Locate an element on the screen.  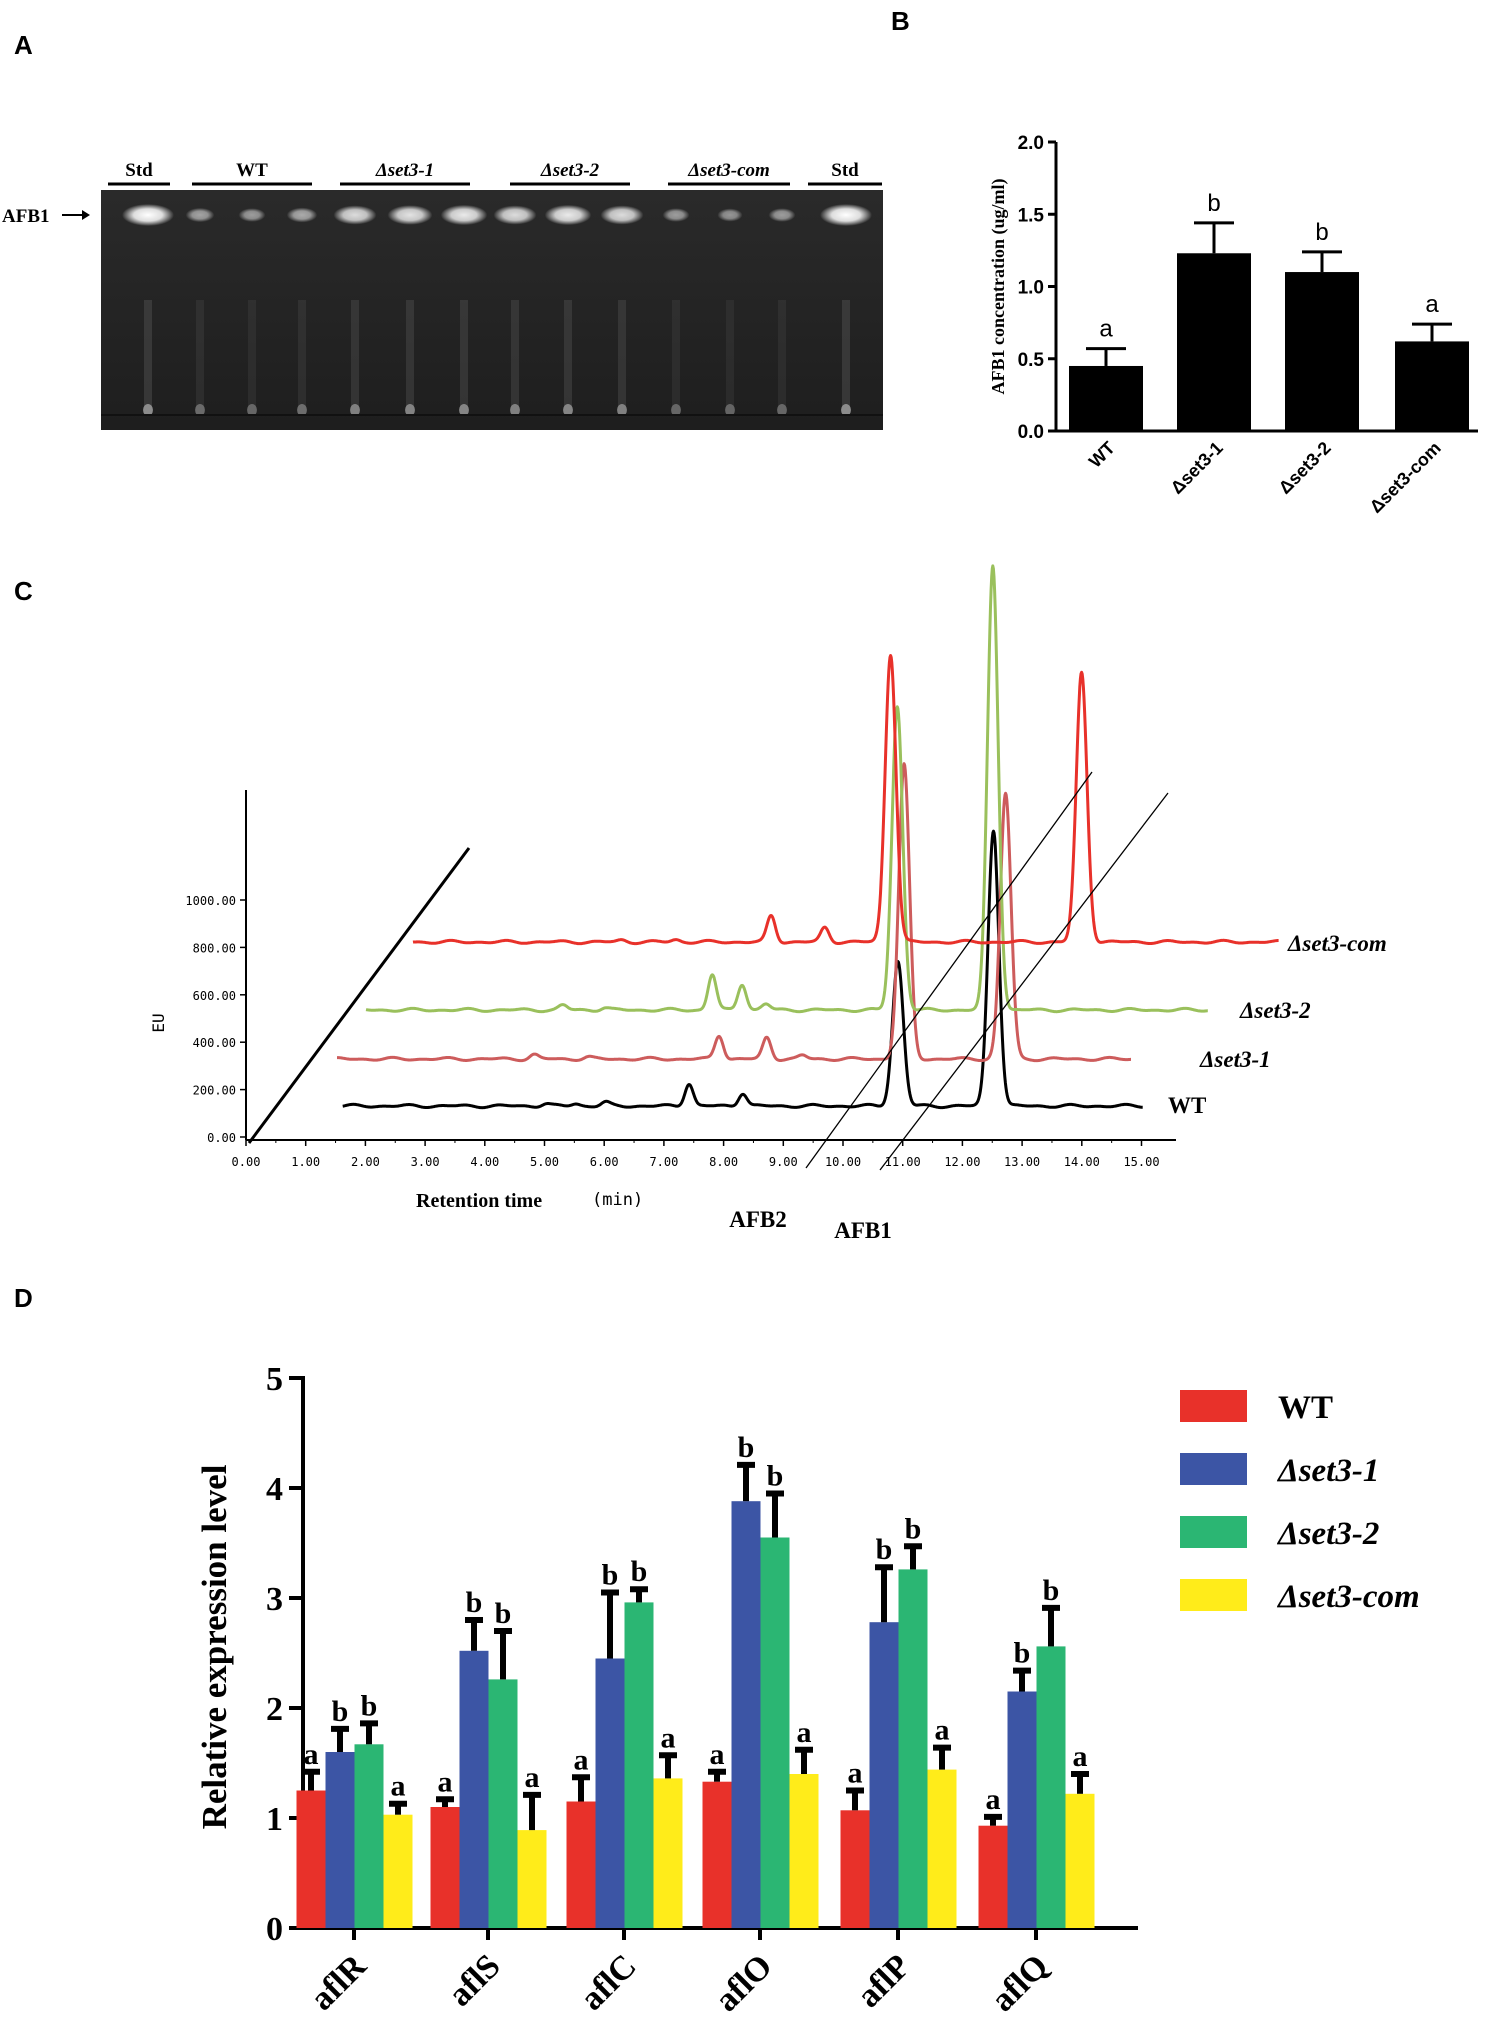
y-tick-label: 2.0 is located at coordinates (1031, 143).